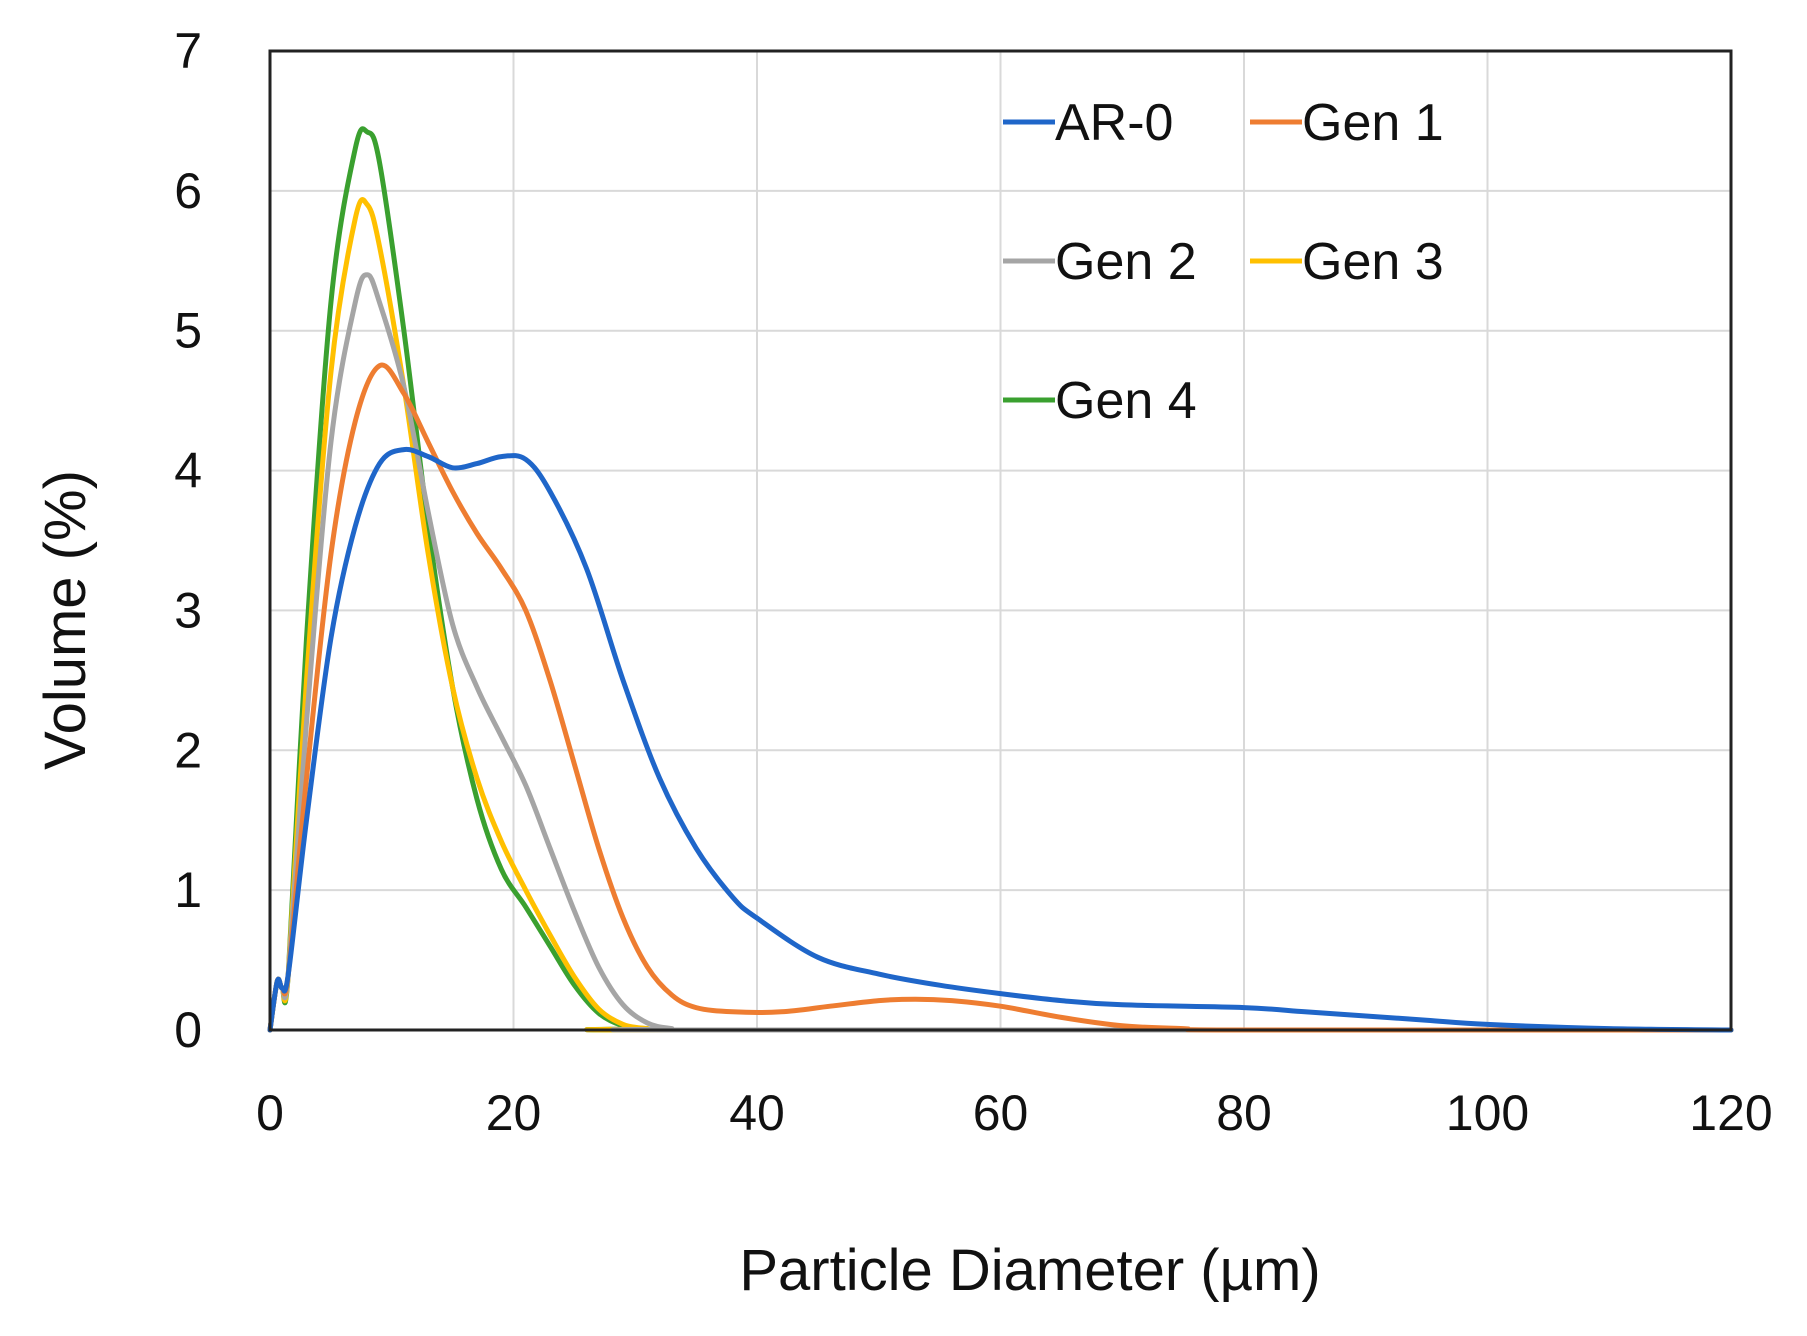 Image resolution: width=1807 pixels, height=1336 pixels. What do you see at coordinates (188, 1030) in the screenshot?
I see `y-tick-label: 0` at bounding box center [188, 1030].